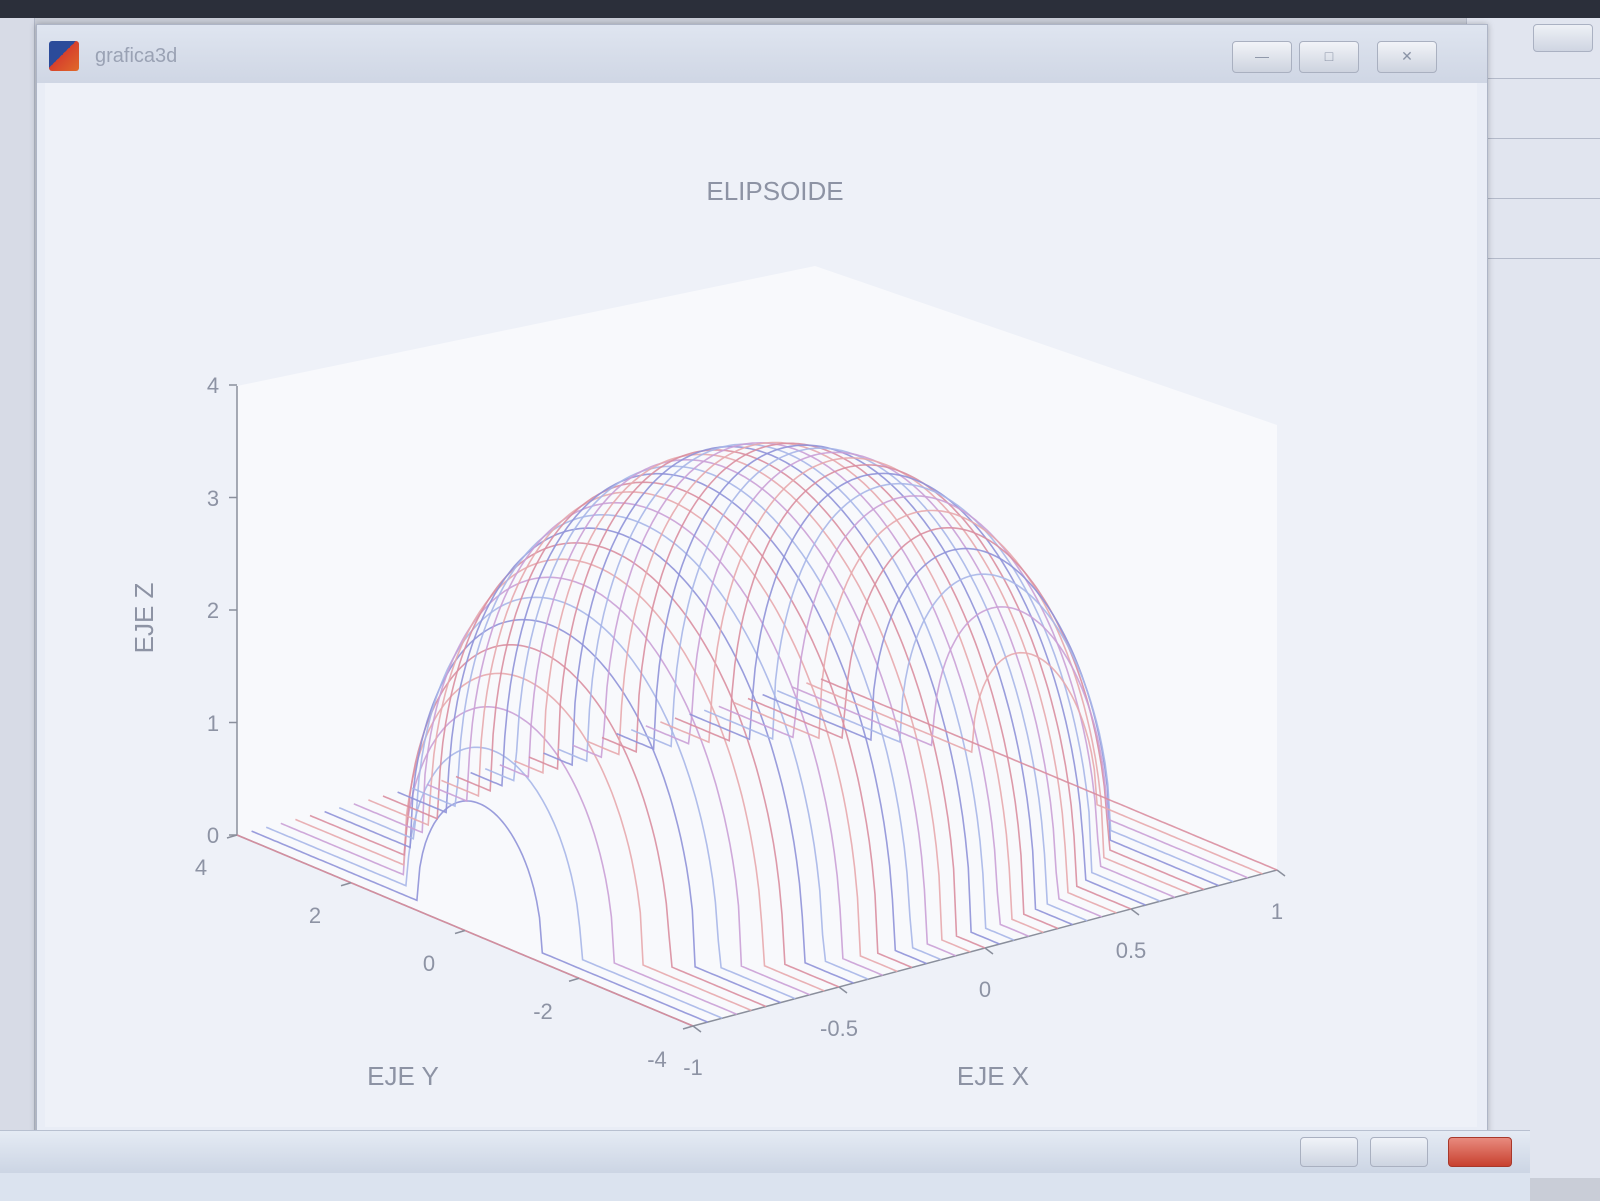 This screenshot has height=1201, width=1600. What do you see at coordinates (64, 56) in the screenshot?
I see `app-icon` at bounding box center [64, 56].